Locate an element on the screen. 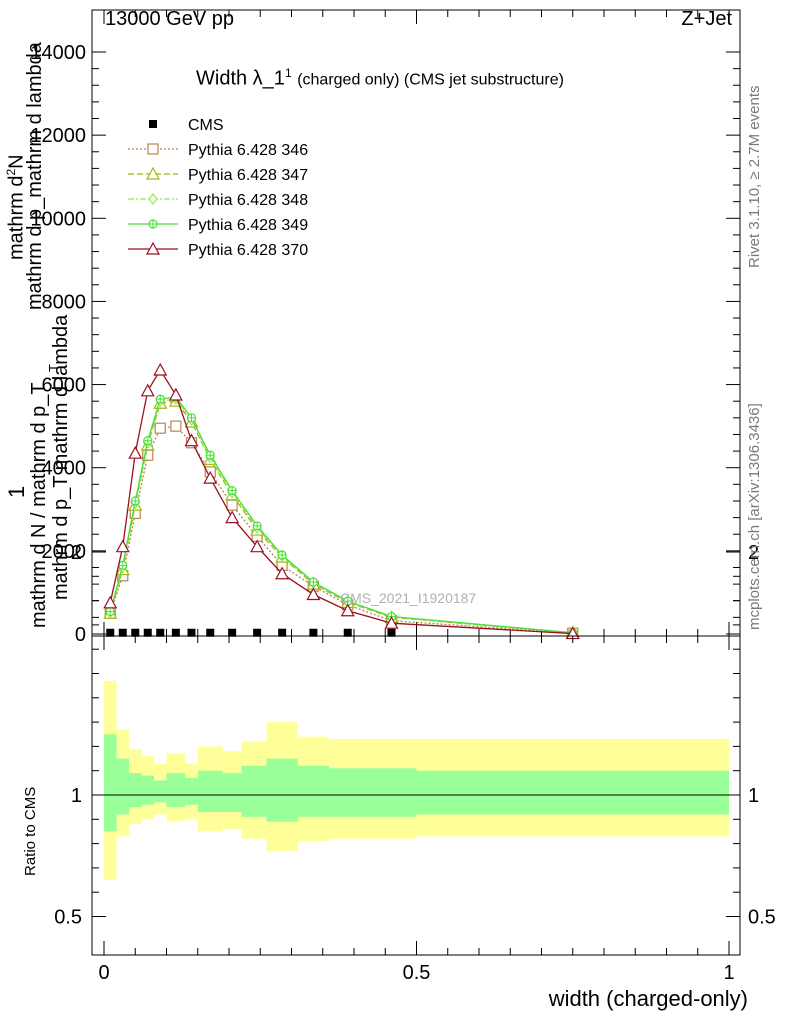 The width and height of the screenshot is (786, 1024). y-axis-label-lower-overlap: mathrm d p_T mathrm d lambda is located at coordinates (61, 457).